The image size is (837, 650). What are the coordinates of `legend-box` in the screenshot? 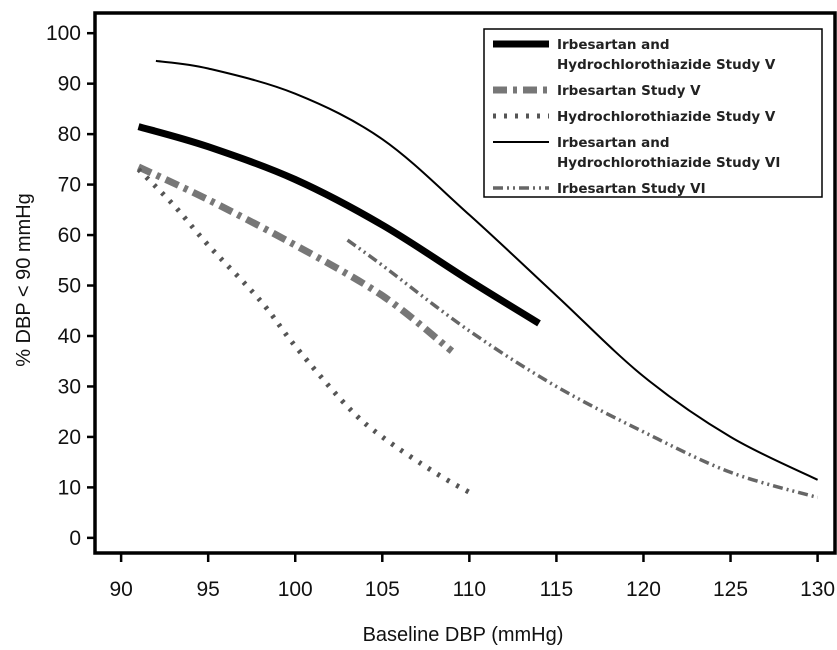 It's located at (653, 113).